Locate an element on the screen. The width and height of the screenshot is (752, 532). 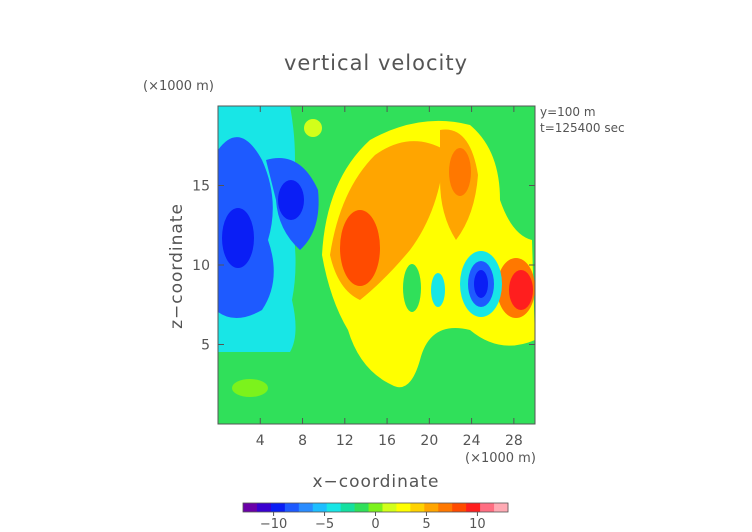
x-tick-label: 20 is located at coordinates (429, 441).